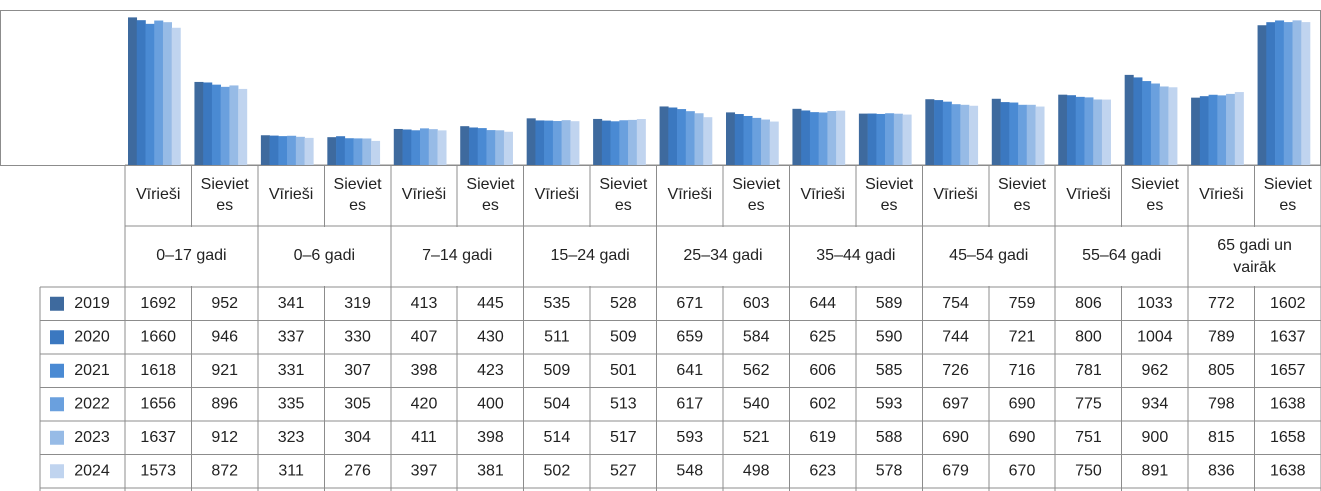 This screenshot has height=491, width=1321. Describe the element at coordinates (822, 194) in the screenshot. I see `subcategory-label-10: Vīrieši` at that location.